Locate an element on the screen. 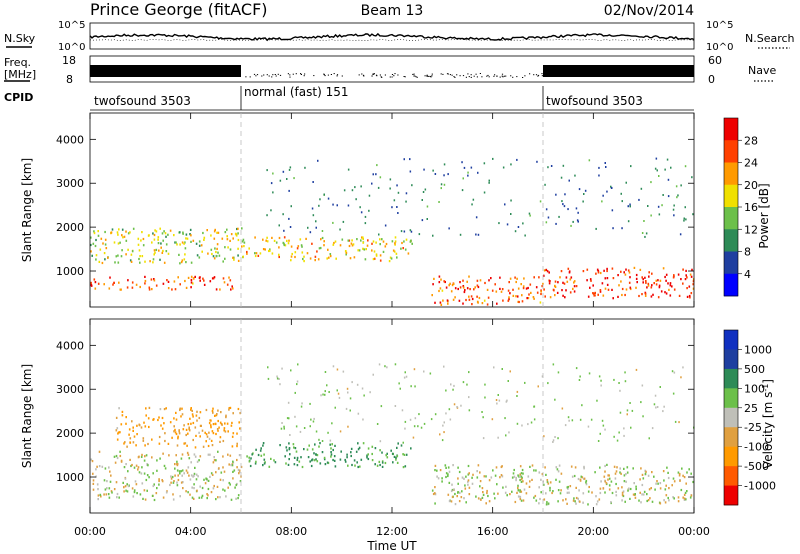 The image size is (800, 554). nsky-line is located at coordinates (392, 37).